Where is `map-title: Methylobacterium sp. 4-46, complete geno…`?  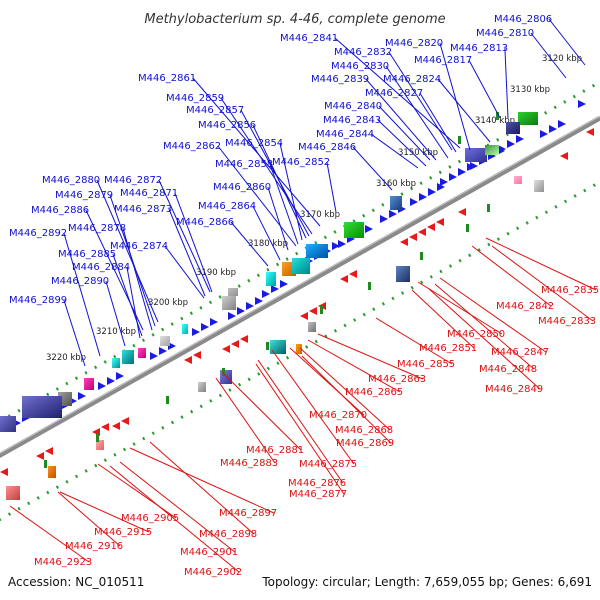
map-title: Methylobacterium sp. 4-46, complete geno… is located at coordinates (294, 19).